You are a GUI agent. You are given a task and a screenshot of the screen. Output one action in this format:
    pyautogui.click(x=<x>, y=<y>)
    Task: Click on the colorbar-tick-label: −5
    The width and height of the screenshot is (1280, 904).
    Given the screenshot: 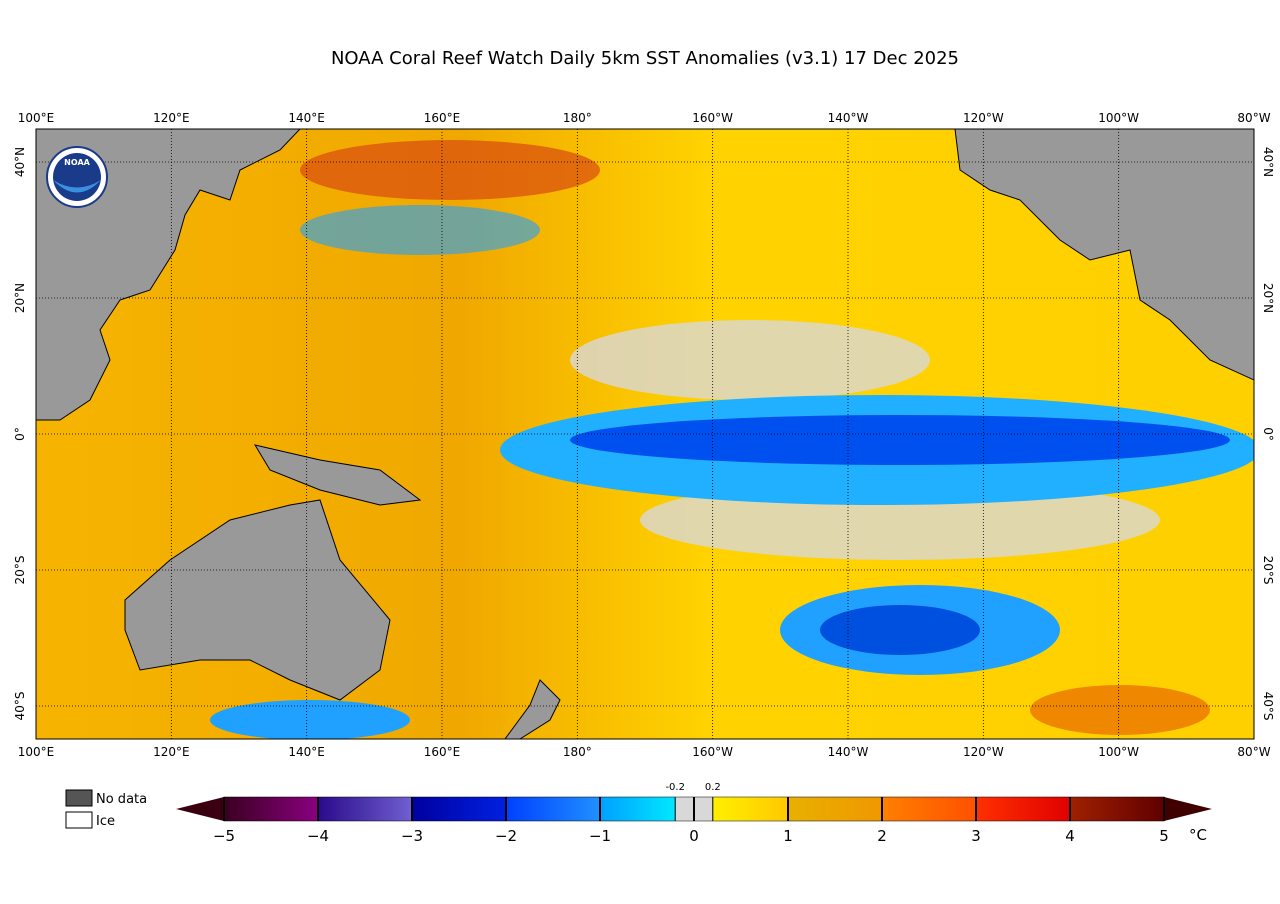 What is the action you would take?
    pyautogui.click(x=224, y=836)
    